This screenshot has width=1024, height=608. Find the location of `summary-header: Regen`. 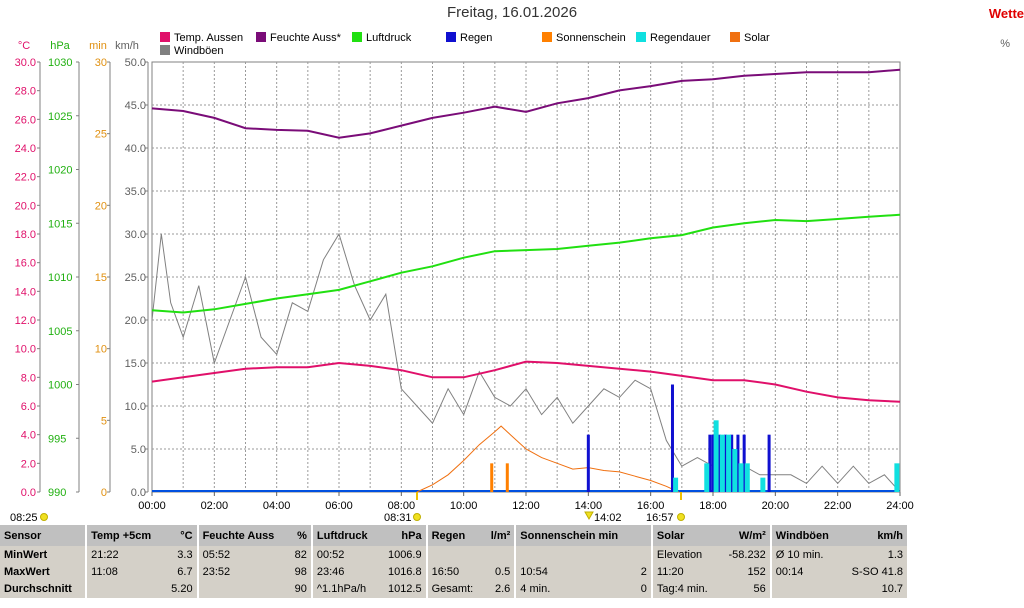

summary-header: Regen is located at coordinates (454, 536).